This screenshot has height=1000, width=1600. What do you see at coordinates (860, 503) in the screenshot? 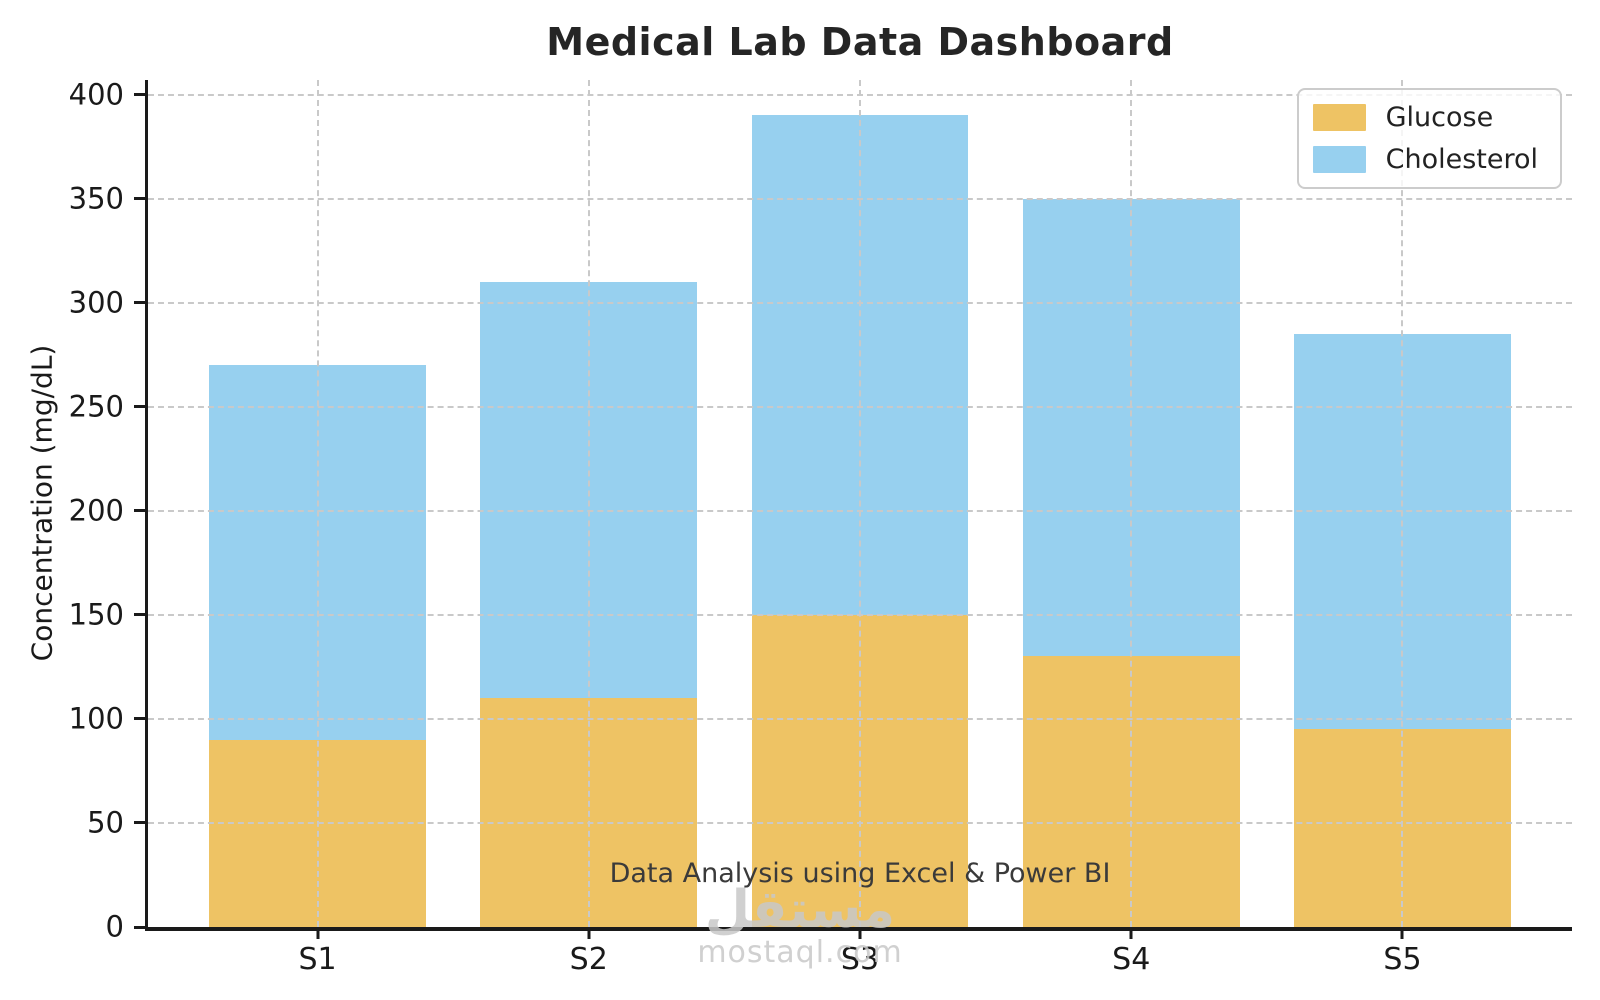
I see `v-gridline-S3` at bounding box center [860, 503].